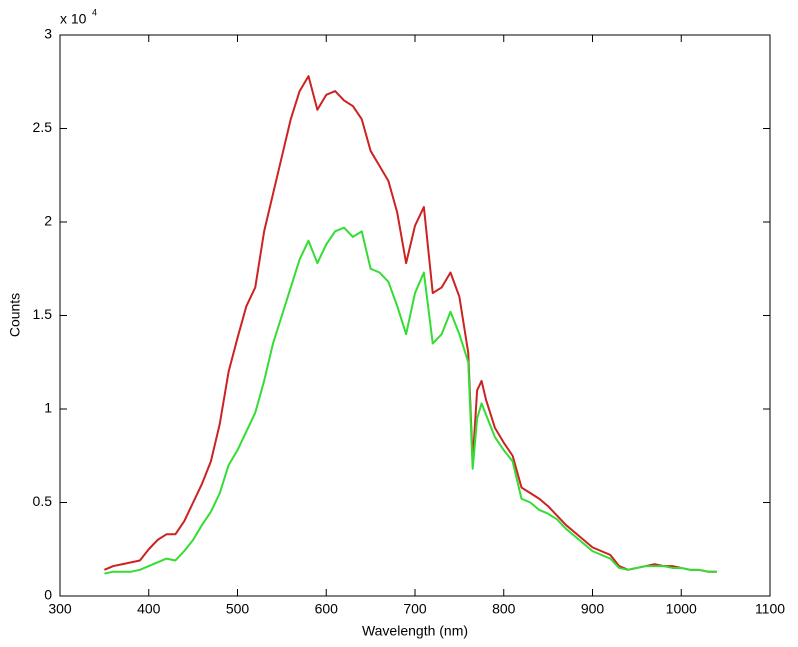  Describe the element at coordinates (73, 19) in the screenshot. I see `y-multiplier: x 10` at that location.